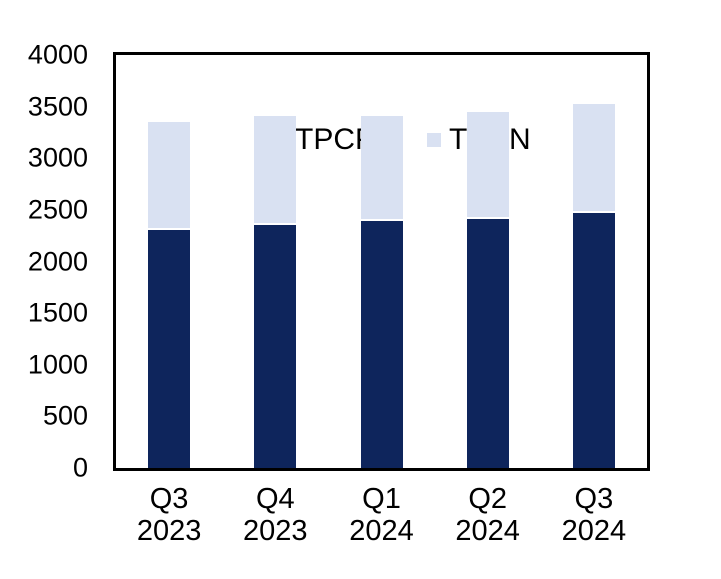  I want to click on y-tick-label-2000: 2000, so click(57, 261).